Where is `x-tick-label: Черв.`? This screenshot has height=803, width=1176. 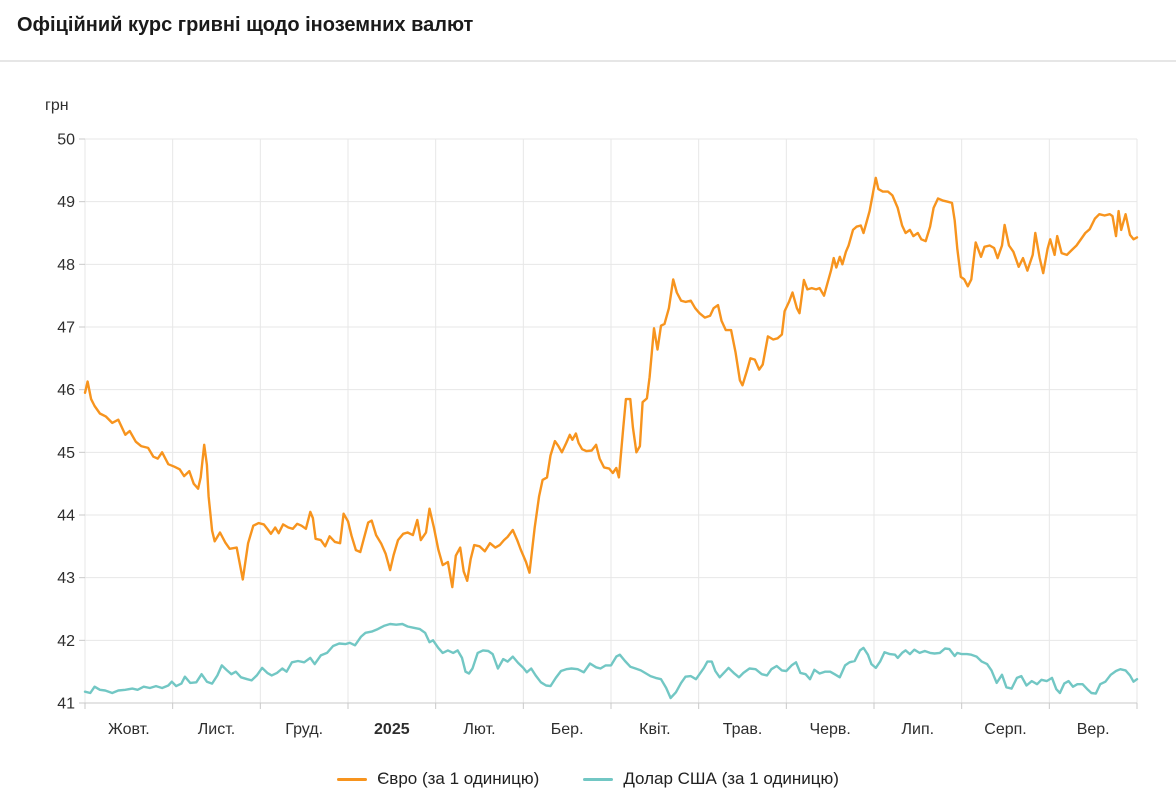
x-tick-label: Черв. is located at coordinates (829, 729).